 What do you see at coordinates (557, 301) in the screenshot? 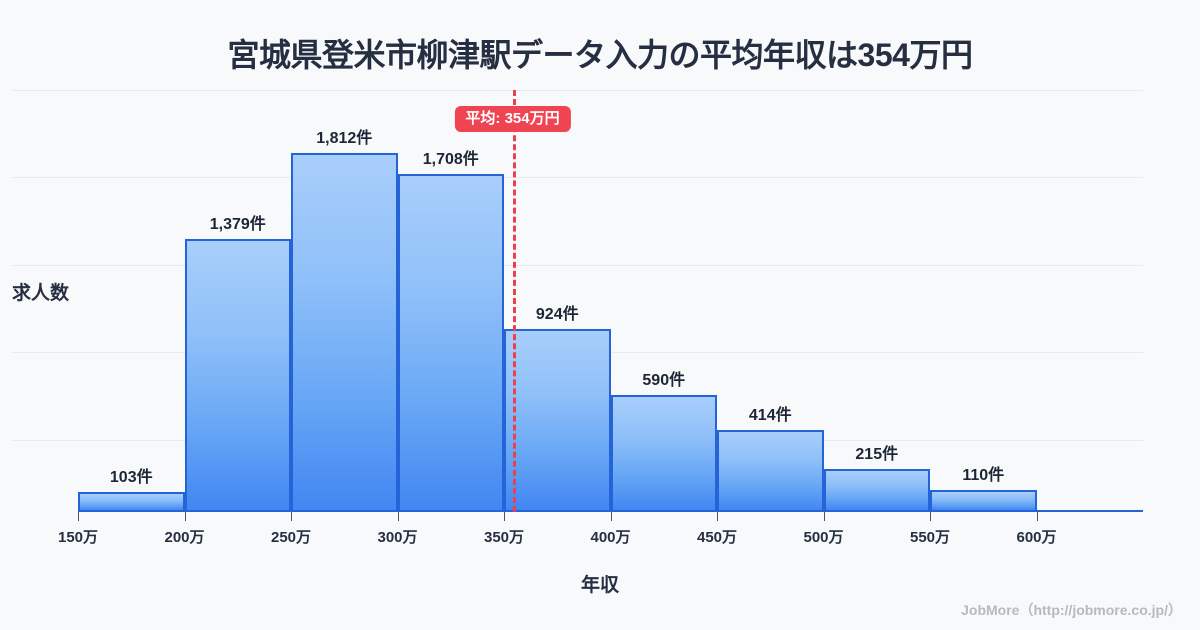
I see `bar-slot: 924件` at bounding box center [557, 301].